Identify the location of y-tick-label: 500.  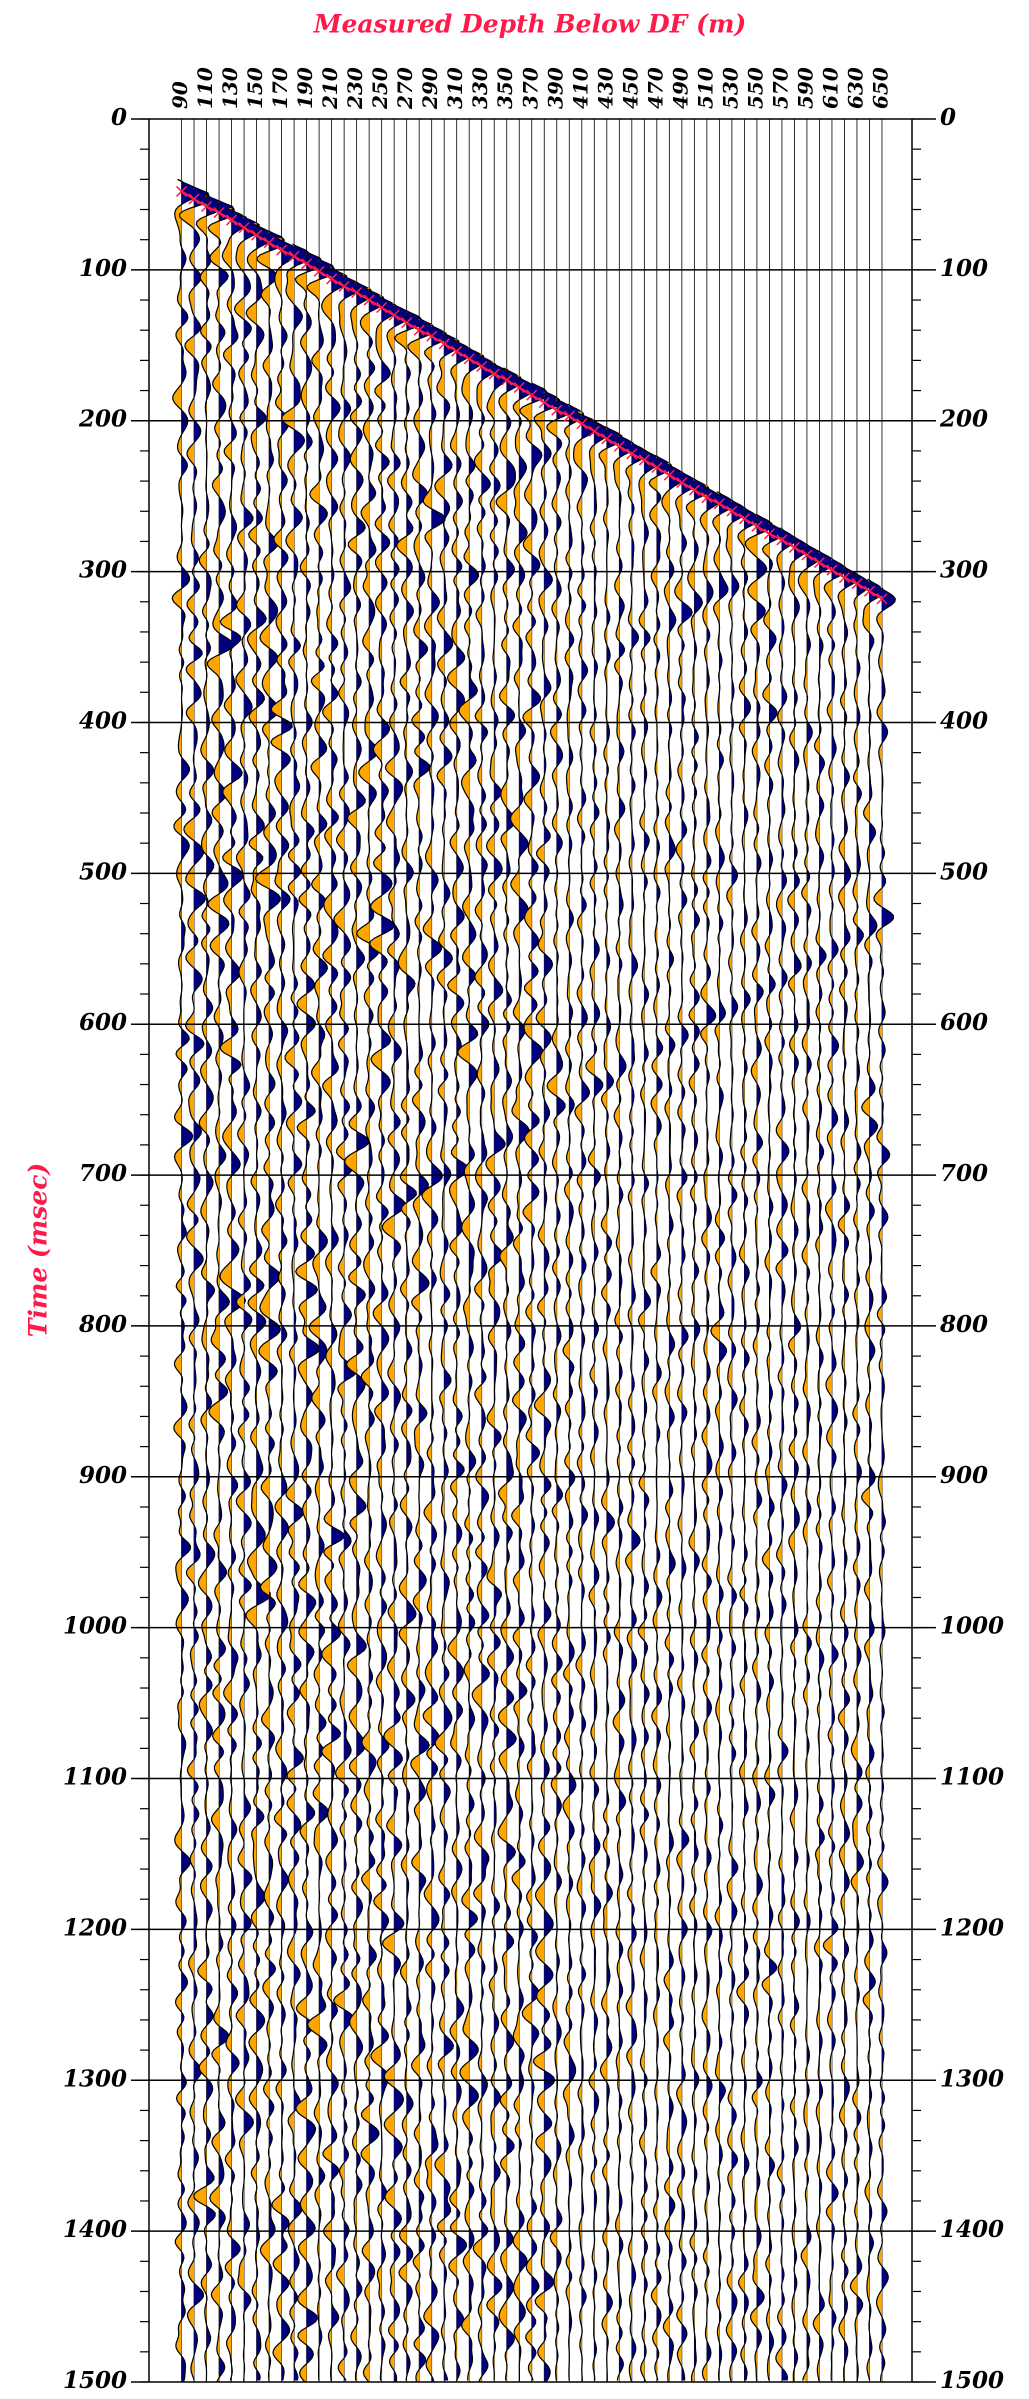
(103, 871).